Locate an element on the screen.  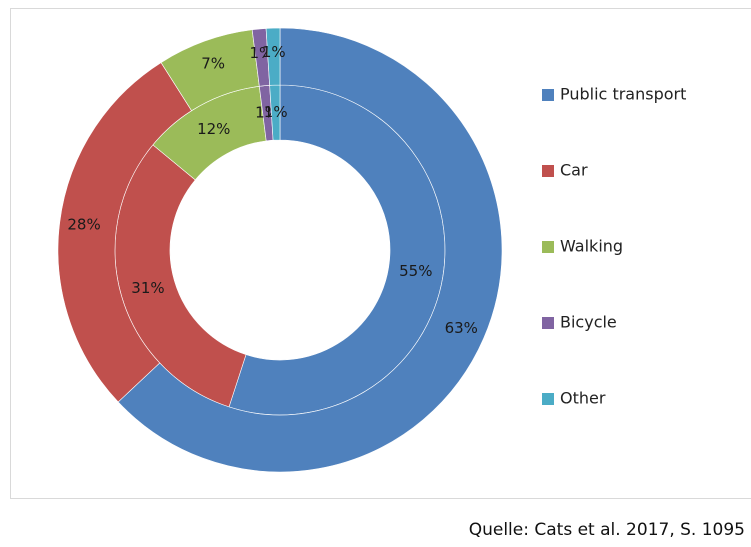
data-label: 7% is located at coordinates (213, 64).